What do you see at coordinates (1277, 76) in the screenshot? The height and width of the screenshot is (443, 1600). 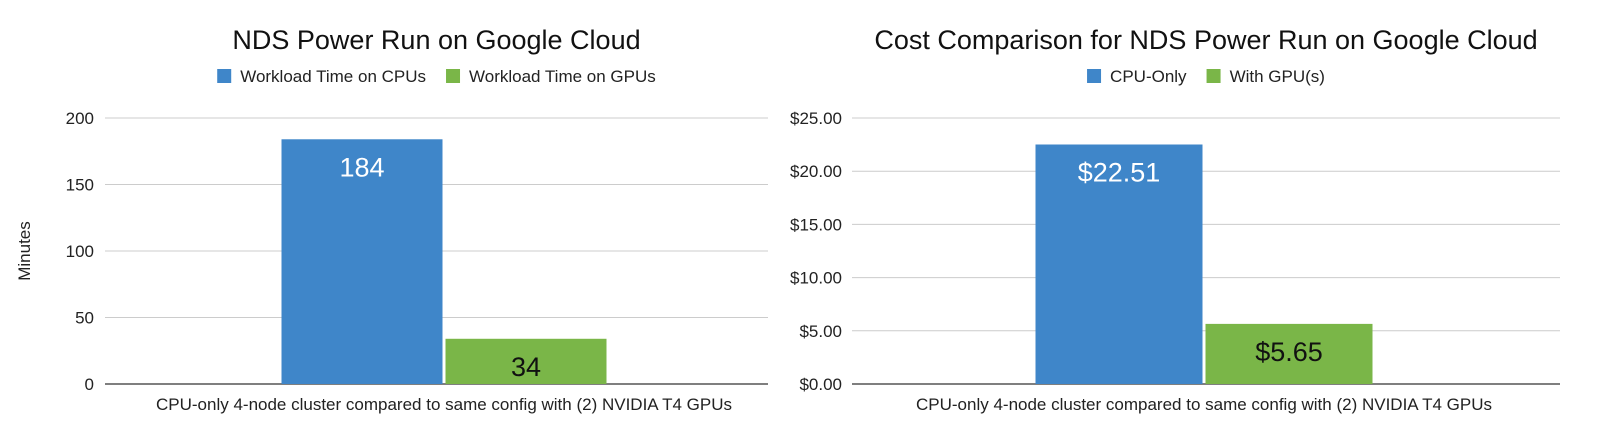 I see `chart2-legend-label-2: With GPU(s)` at bounding box center [1277, 76].